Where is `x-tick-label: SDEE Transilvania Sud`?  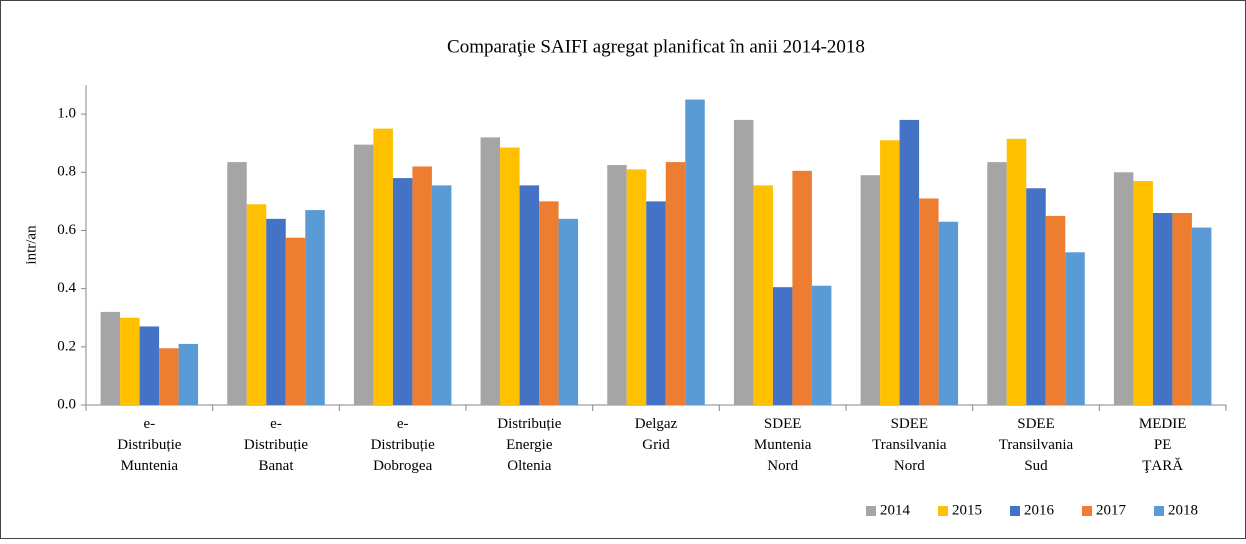
x-tick-label: SDEE Transilvania Sud is located at coordinates (1036, 445).